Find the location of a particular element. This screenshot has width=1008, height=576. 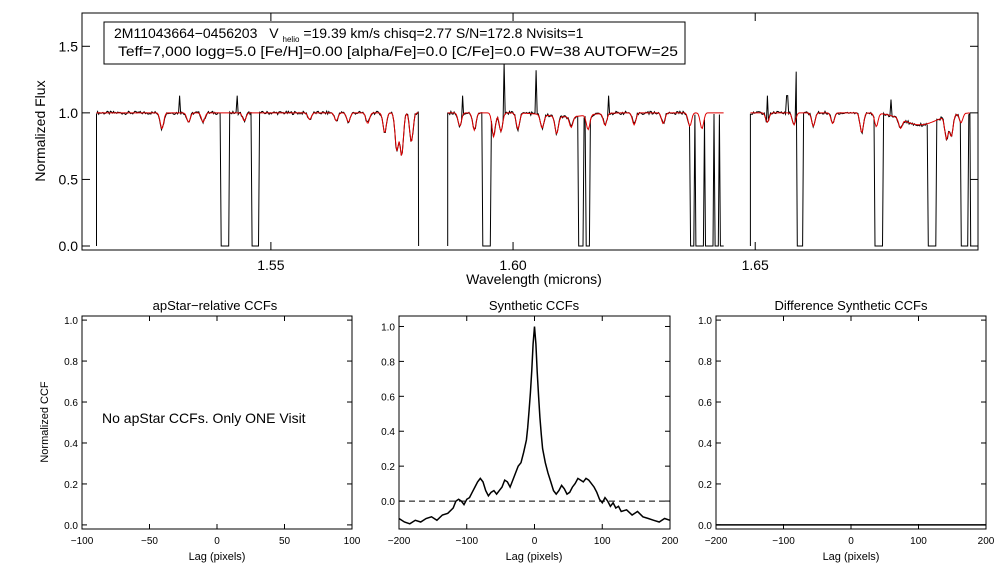

difference-ccf-x-label: Lag (pixels) is located at coordinates (851, 557).